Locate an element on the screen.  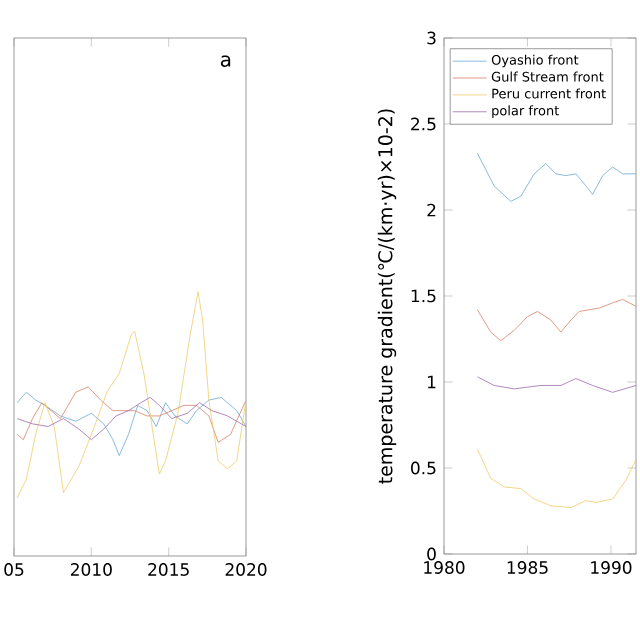
x-tick-label: 05 is located at coordinates (14, 569).